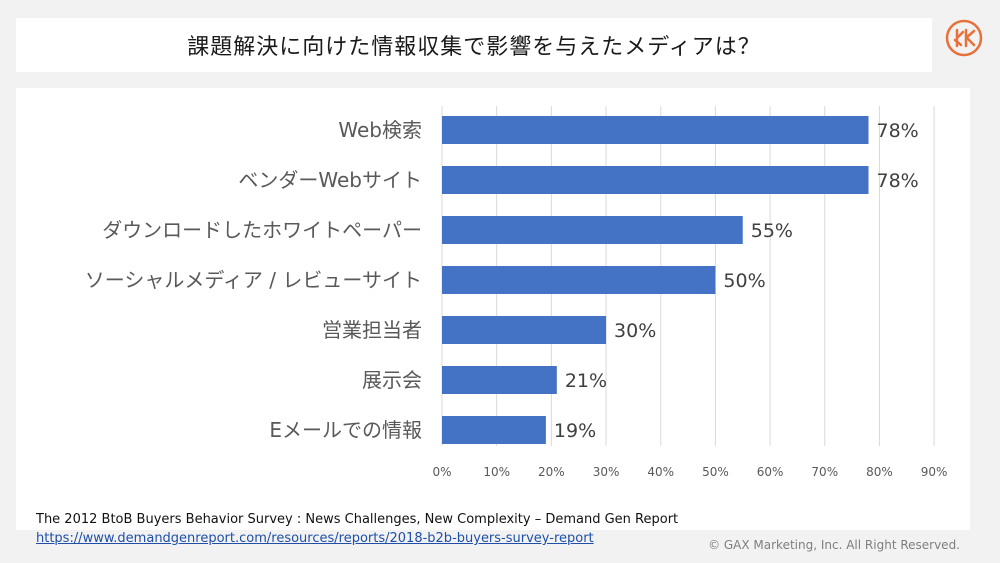 The image size is (1000, 563). What do you see at coordinates (345, 430) in the screenshot?
I see `category-label: Eメールでの情報` at bounding box center [345, 430].